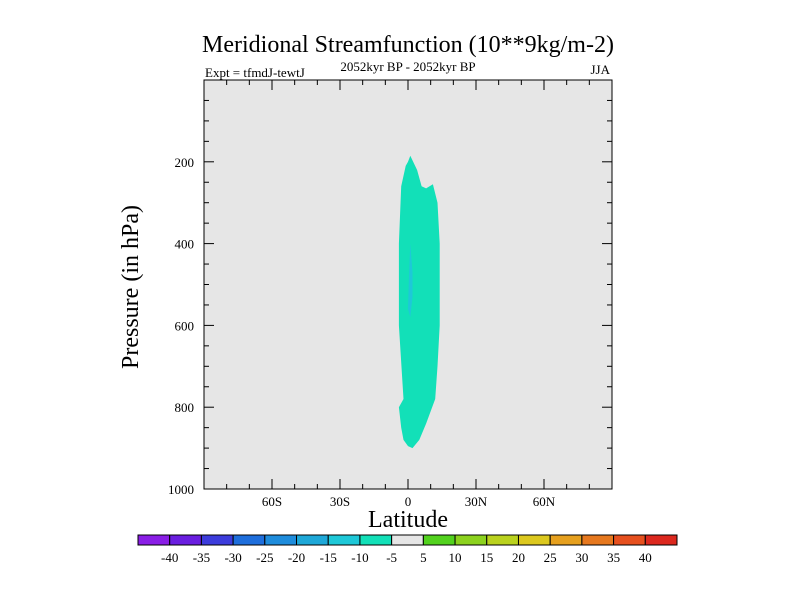  Describe the element at coordinates (550, 557) in the screenshot. I see `colorbar-label: 25` at that location.